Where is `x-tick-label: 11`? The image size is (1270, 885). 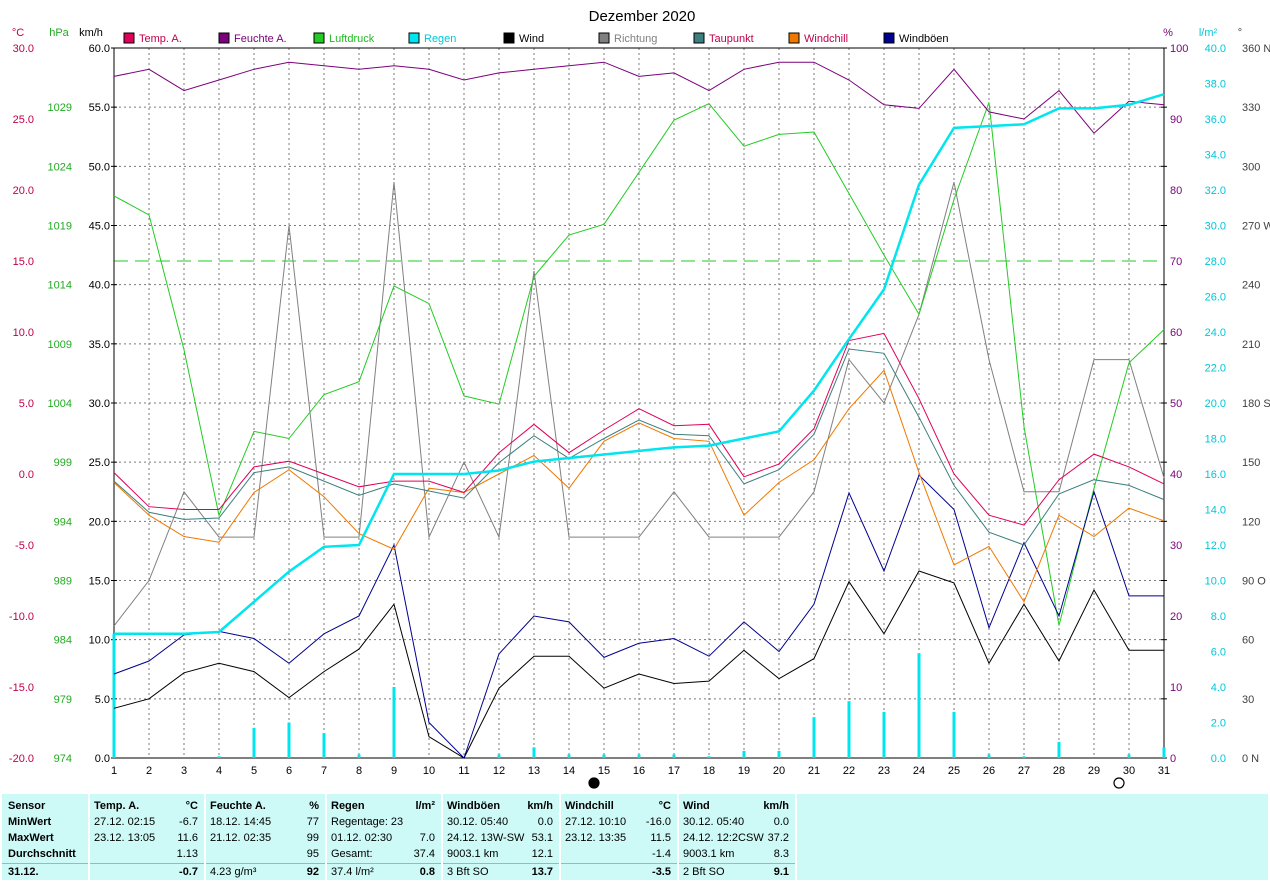
x-tick-label: 11 is located at coordinates (463, 771).